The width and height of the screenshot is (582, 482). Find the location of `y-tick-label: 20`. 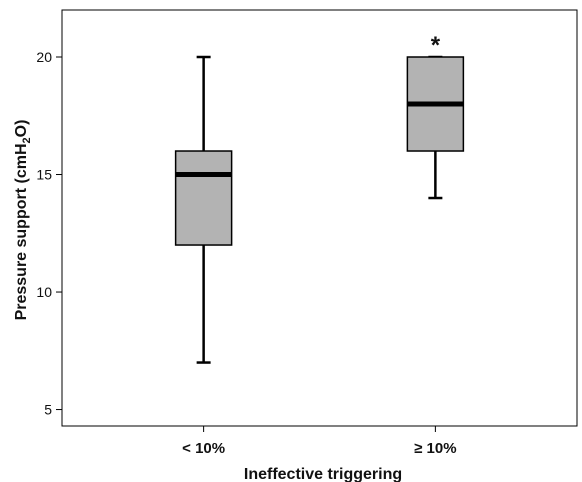

y-tick-label: 20 is located at coordinates (44, 57).